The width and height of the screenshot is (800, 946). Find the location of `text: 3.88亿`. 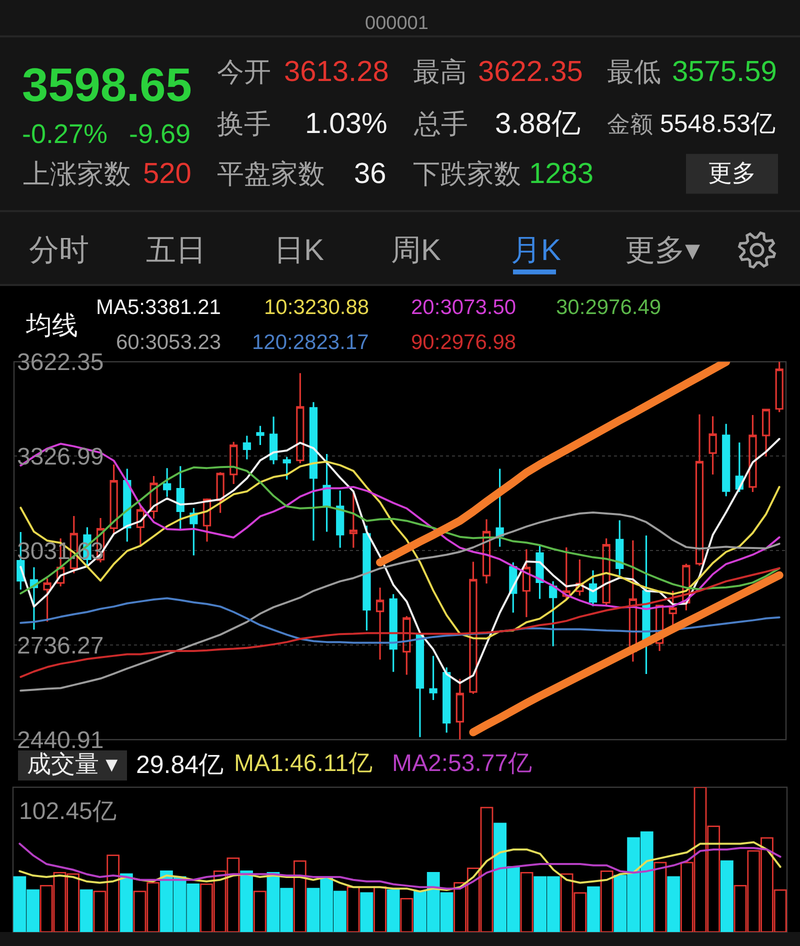

text: 3.88亿 is located at coordinates (537, 124).